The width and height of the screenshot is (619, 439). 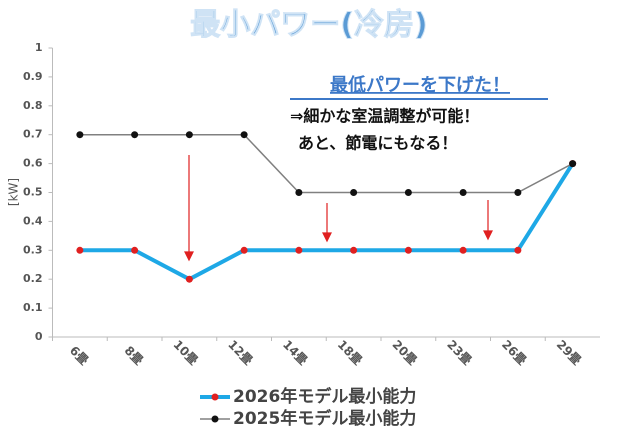 What do you see at coordinates (79, 355) in the screenshot?
I see `x-tick-label: 6畳` at bounding box center [79, 355].